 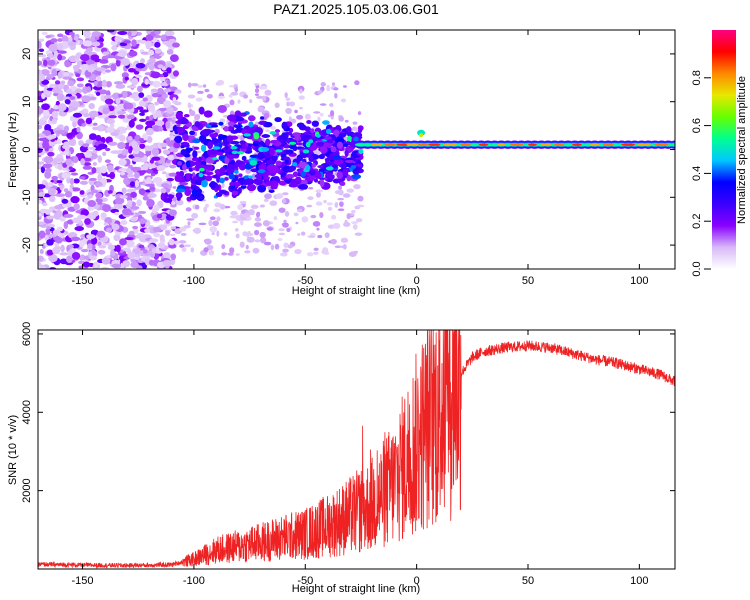 I want to click on y-tick-label: -20, so click(x=27, y=245).